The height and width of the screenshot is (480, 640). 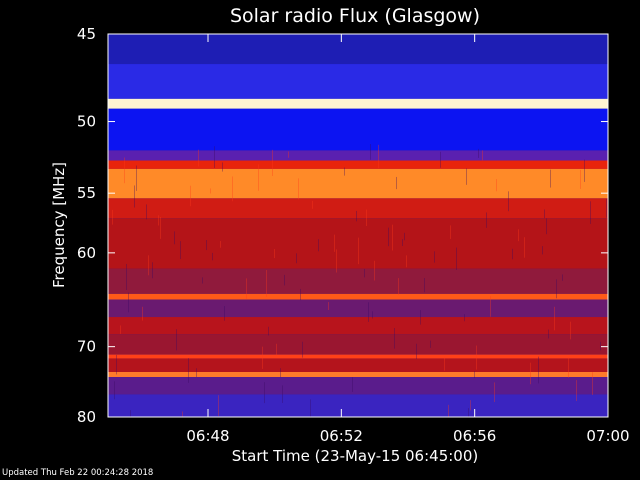 What do you see at coordinates (78, 473) in the screenshot?
I see `updated-timestamp: Updated Thu Feb 22 00:24:28 2018` at bounding box center [78, 473].